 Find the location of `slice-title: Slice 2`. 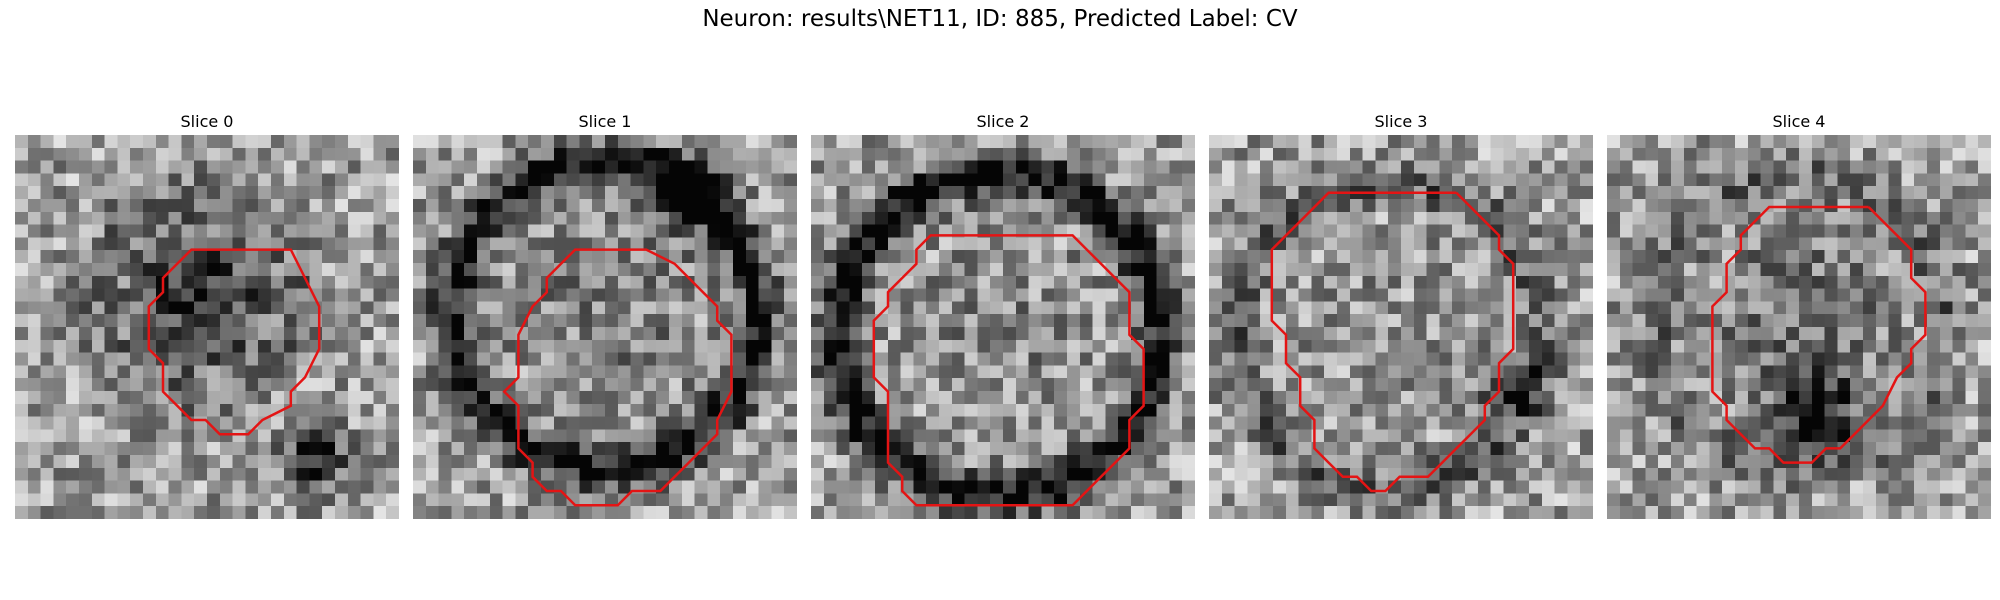

slice-title: Slice 2 is located at coordinates (1003, 121).